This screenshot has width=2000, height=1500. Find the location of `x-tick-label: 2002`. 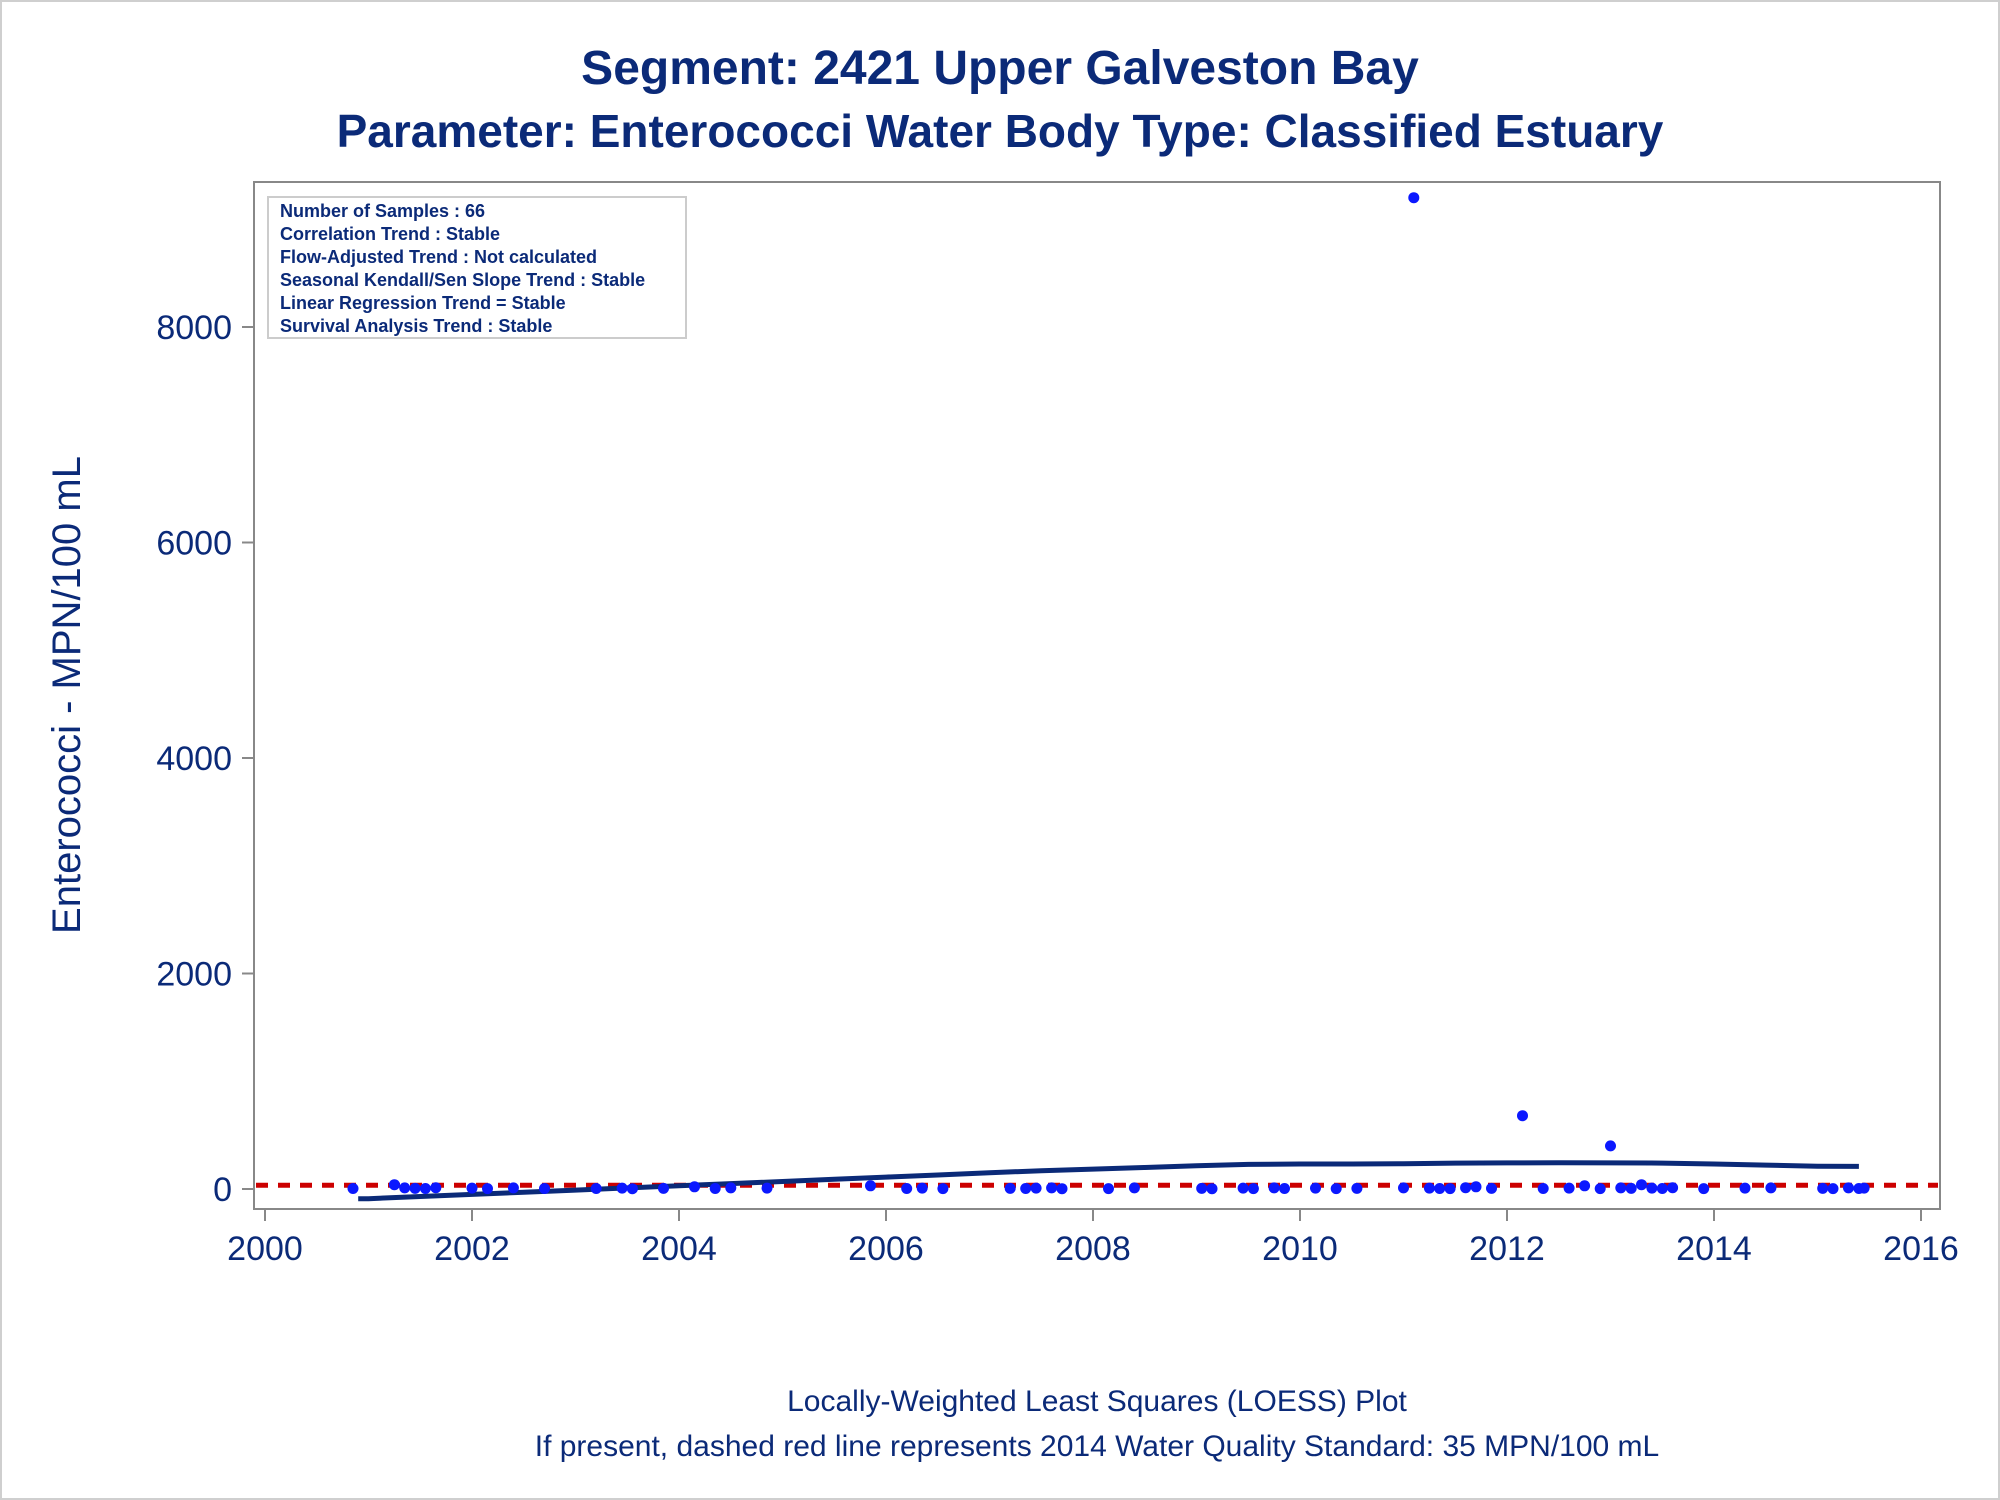

x-tick-label: 2002 is located at coordinates (472, 1249).